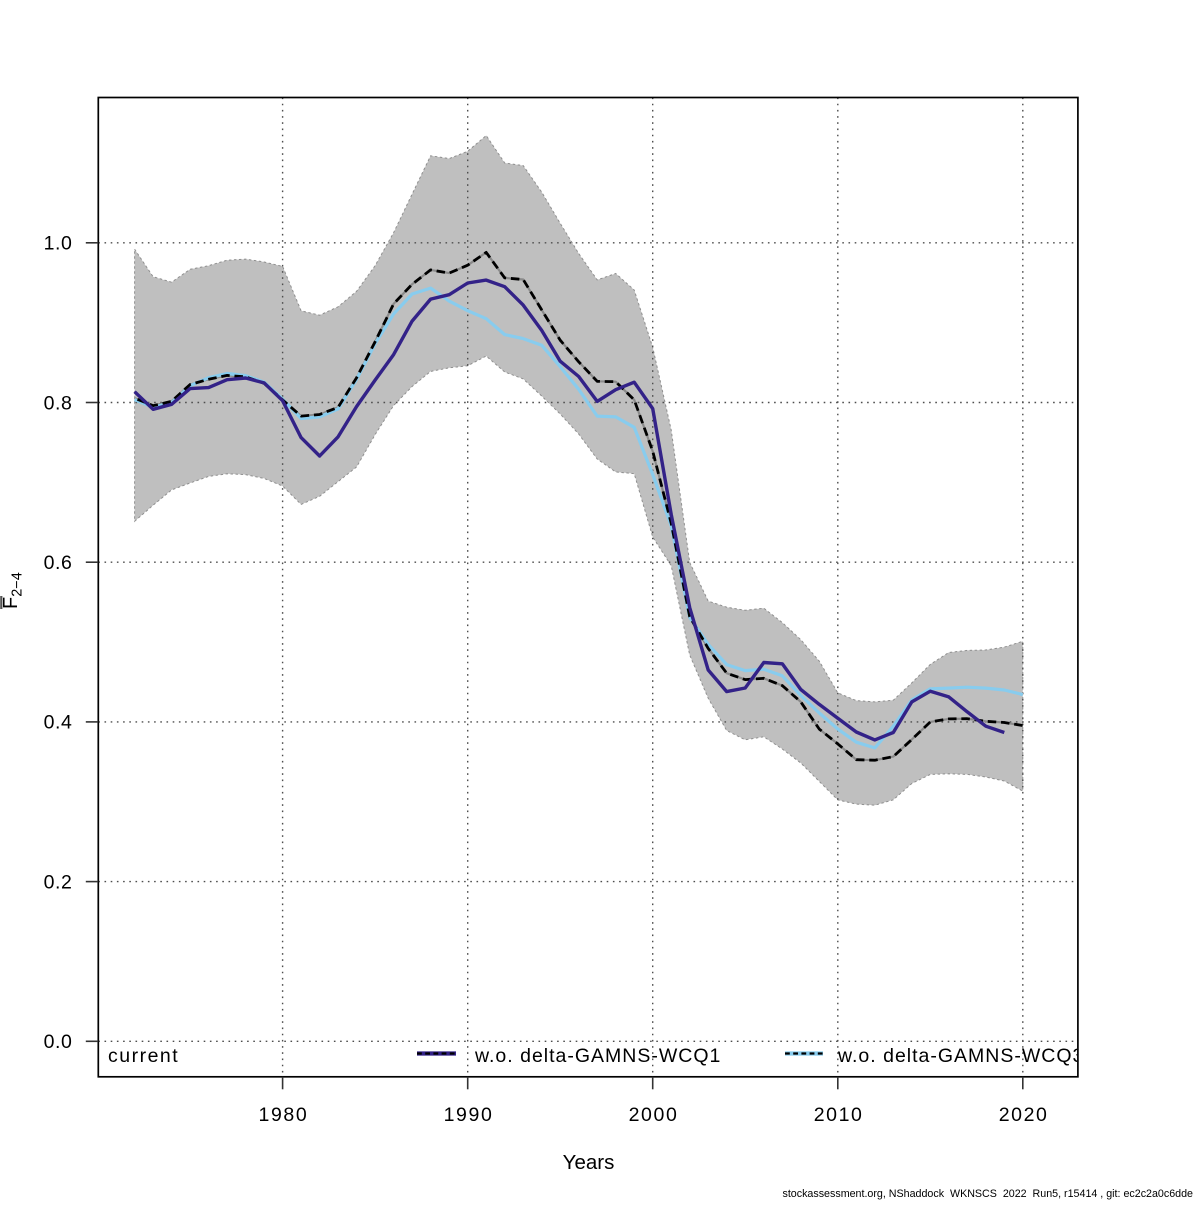 The width and height of the screenshot is (1200, 1205). I want to click on svg-text: 1990, so click(469, 1115).